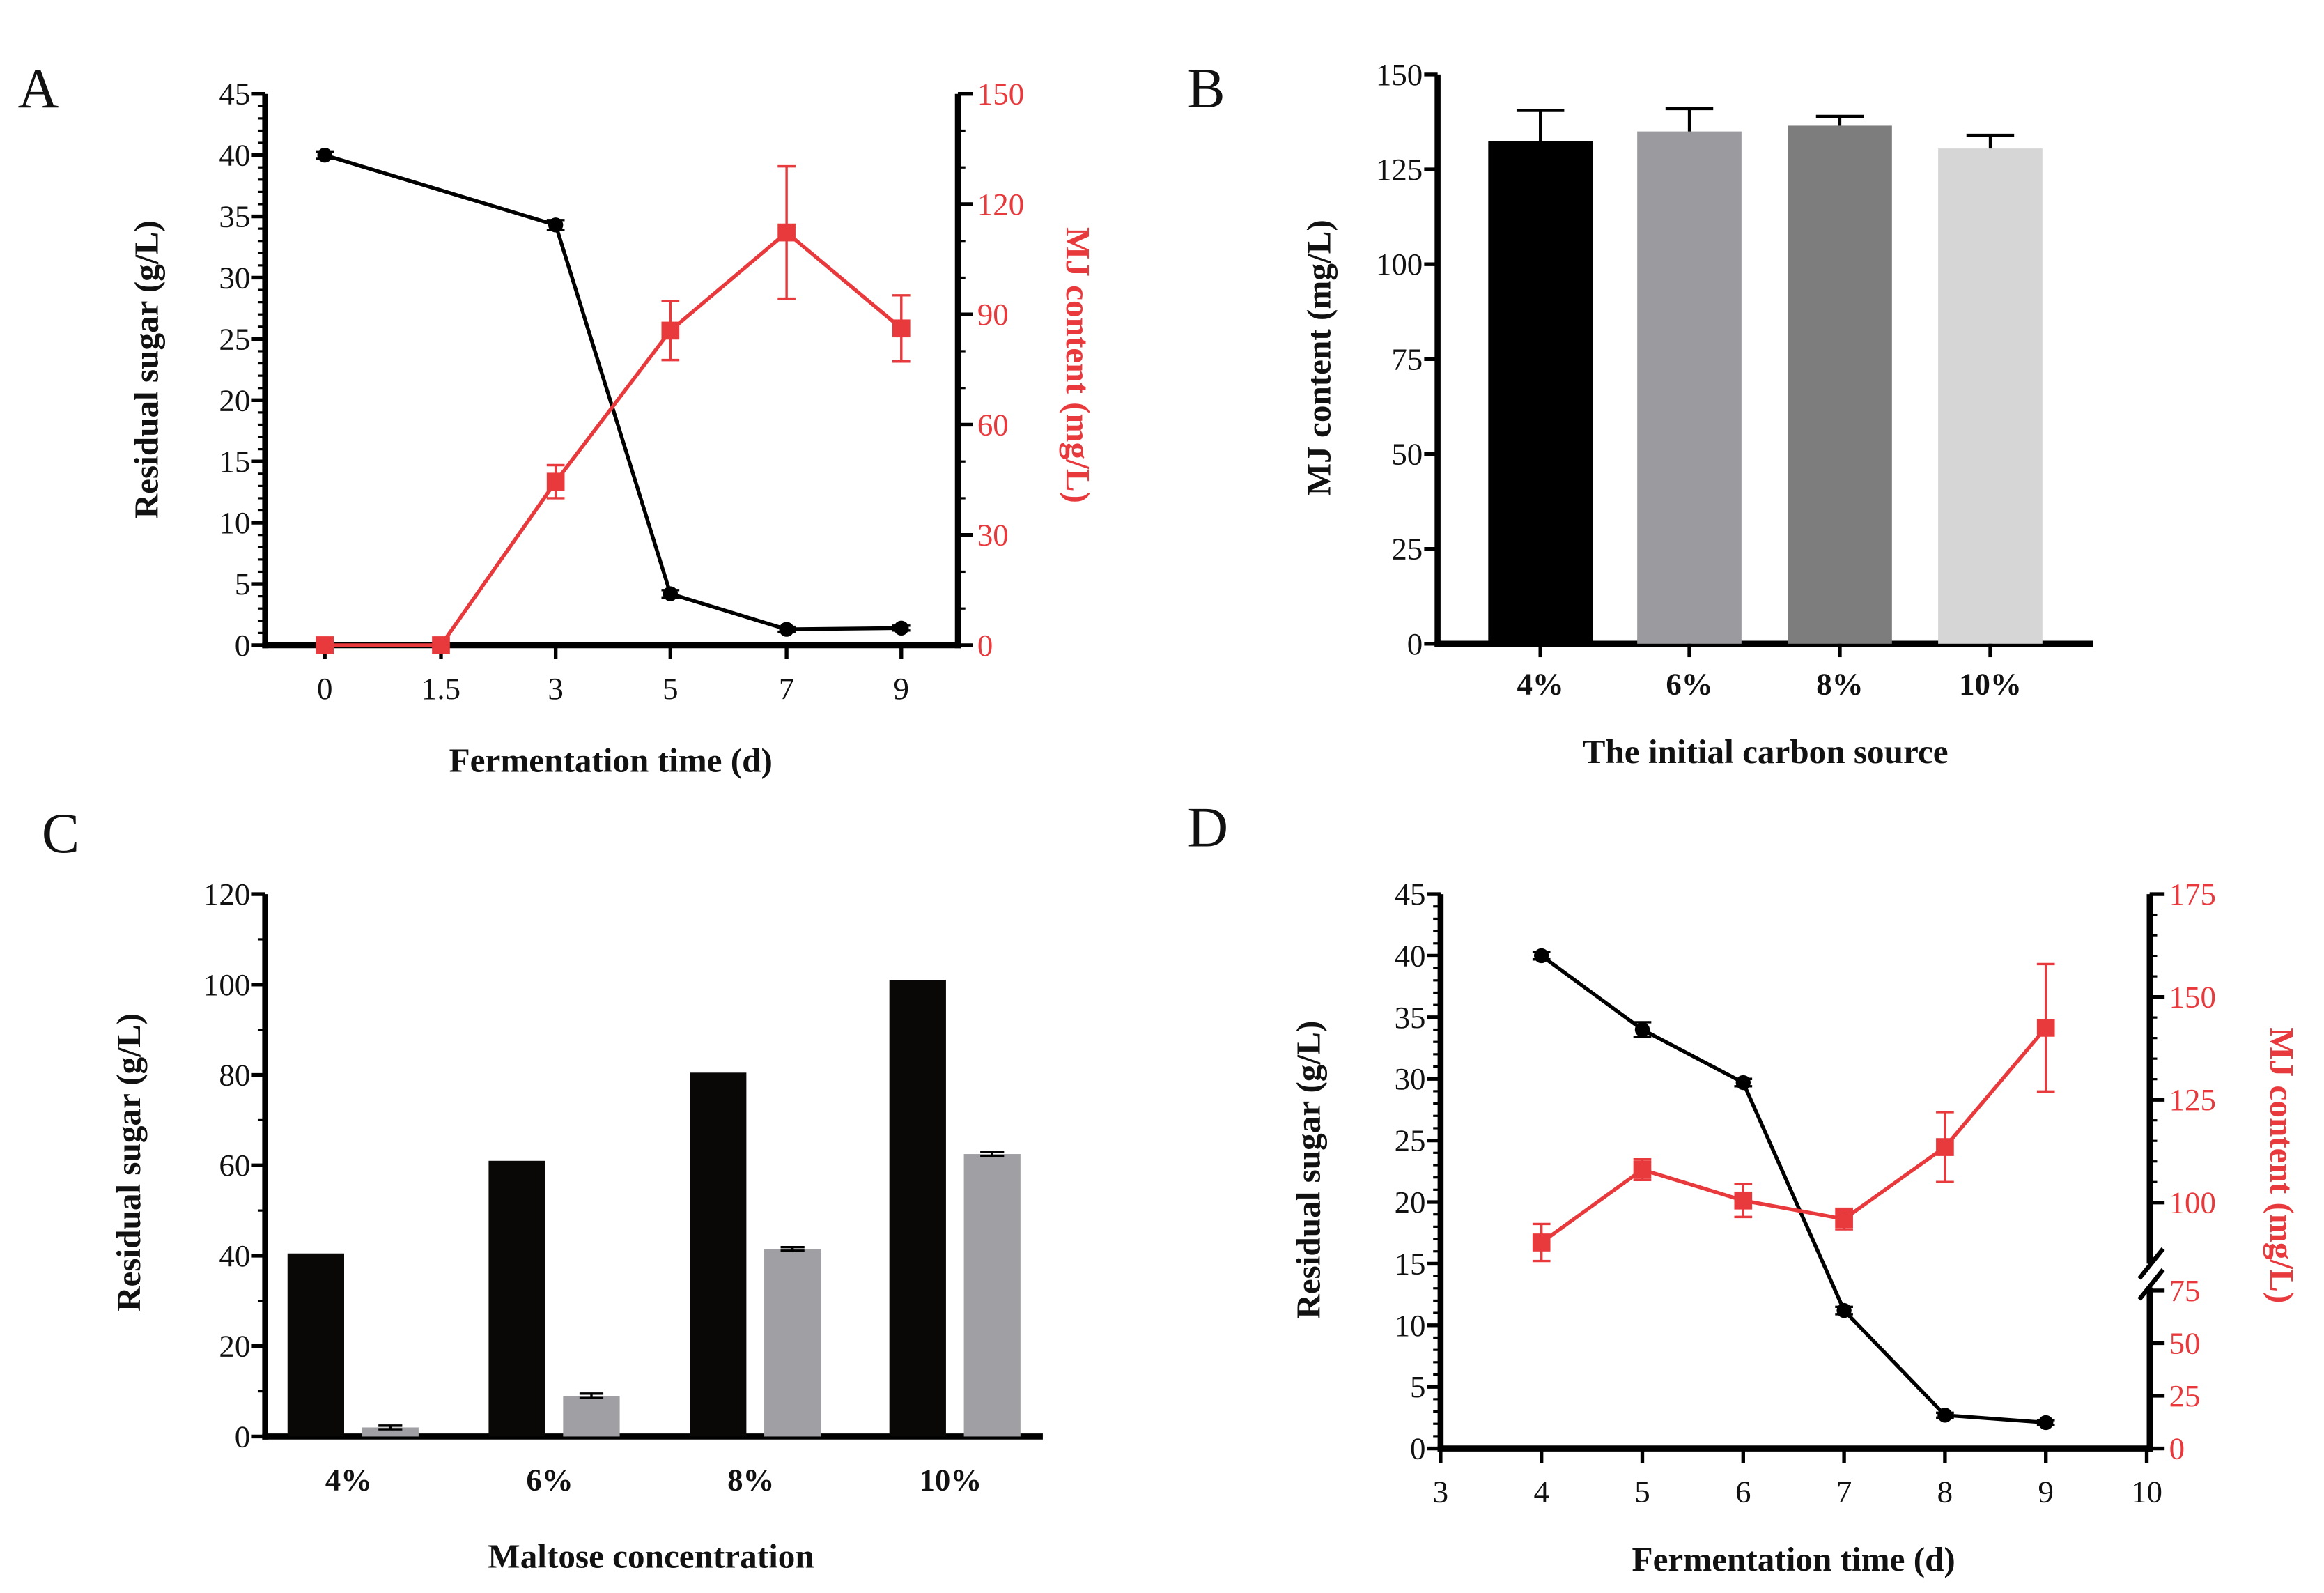  I want to click on d-x-tick-label: 5, so click(1642, 1492).